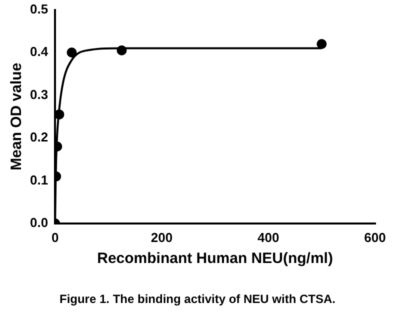 This screenshot has height=328, width=395. What do you see at coordinates (375, 237) in the screenshot?
I see `x-tick-label: 600` at bounding box center [375, 237].